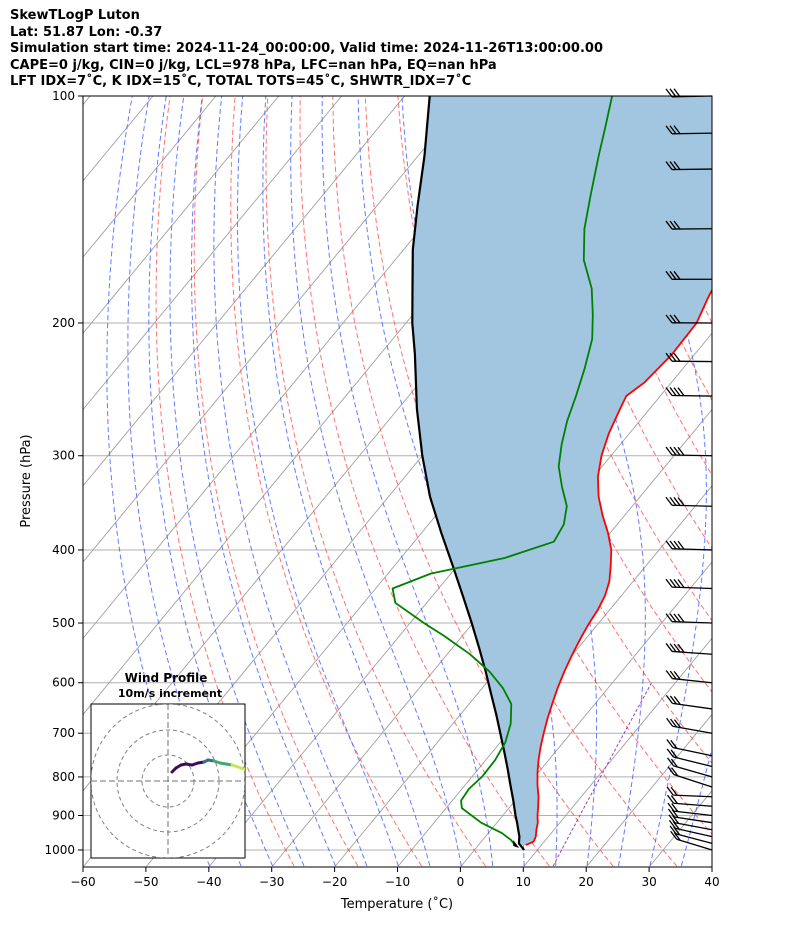 This screenshot has height=937, width=794. I want to click on location-label: Lat: 51.87 Lon: -0.37, so click(86, 32).